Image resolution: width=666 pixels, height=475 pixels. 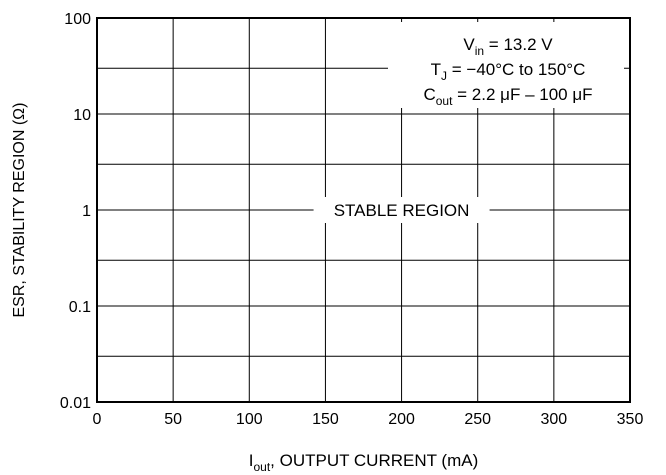 I want to click on region-label: STABLE REGION, so click(x=402, y=210).